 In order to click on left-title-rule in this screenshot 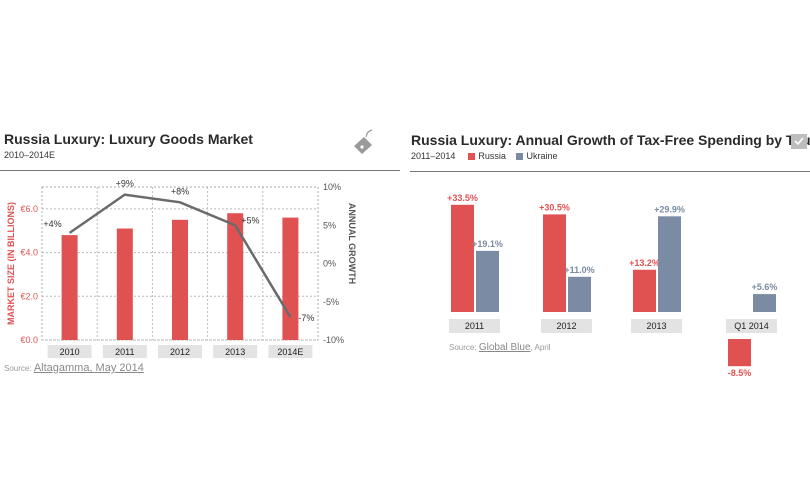, I will do `click(200, 170)`.